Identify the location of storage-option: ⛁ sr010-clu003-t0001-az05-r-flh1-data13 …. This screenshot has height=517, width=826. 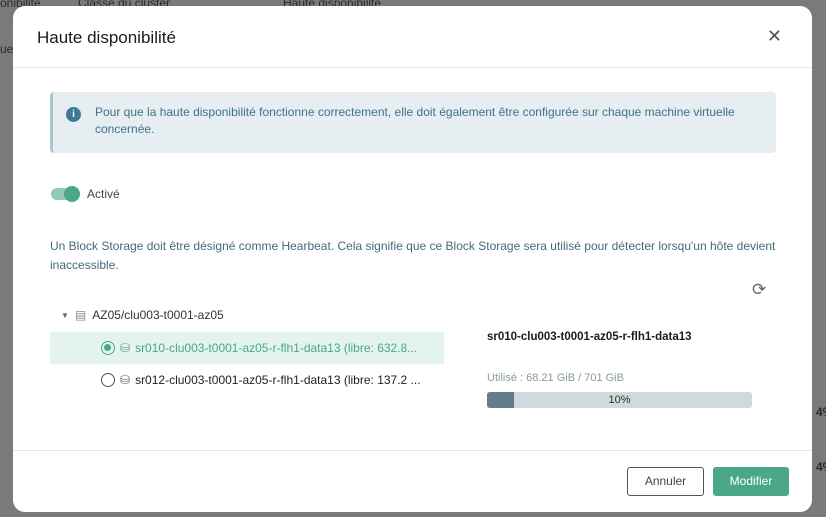
(247, 348).